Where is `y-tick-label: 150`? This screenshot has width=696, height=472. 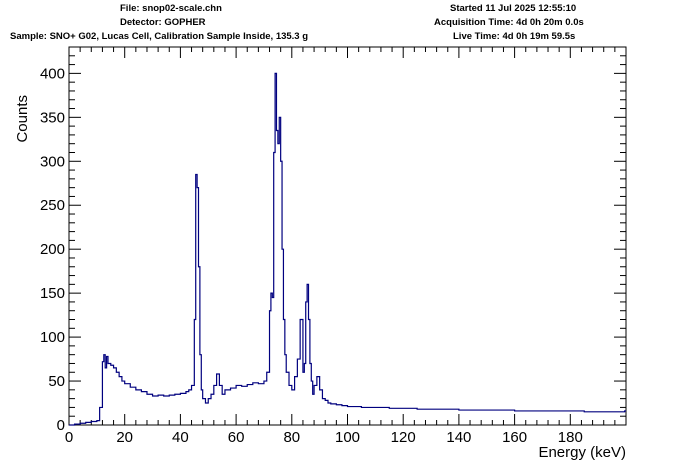 y-tick-label: 150 is located at coordinates (52, 293).